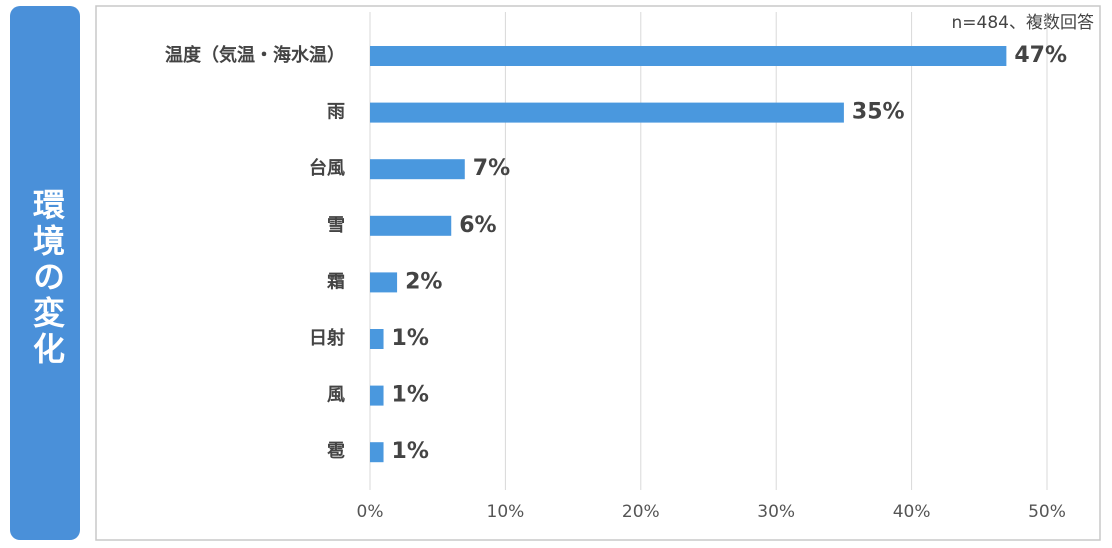 Image resolution: width=1112 pixels, height=548 pixels. Describe the element at coordinates (336, 225) in the screenshot. I see `y-tick-label: 雪` at that location.